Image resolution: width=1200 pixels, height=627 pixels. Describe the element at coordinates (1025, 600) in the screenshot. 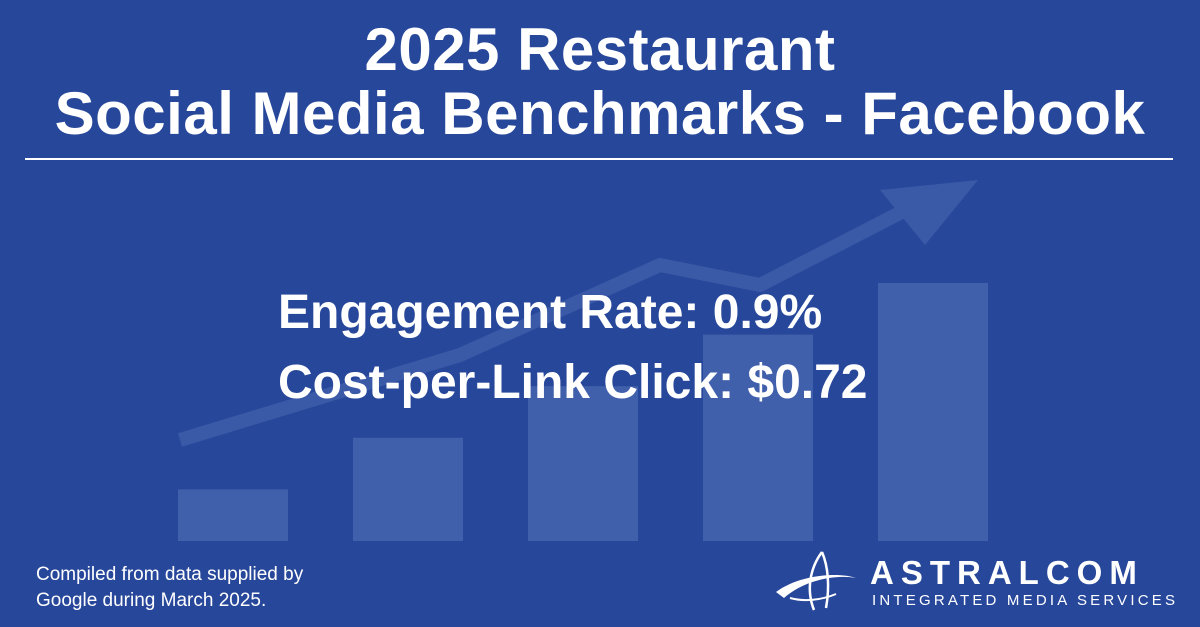

I see `logo-tagline: INTEGRATED MEDIA SERVICES` at that location.